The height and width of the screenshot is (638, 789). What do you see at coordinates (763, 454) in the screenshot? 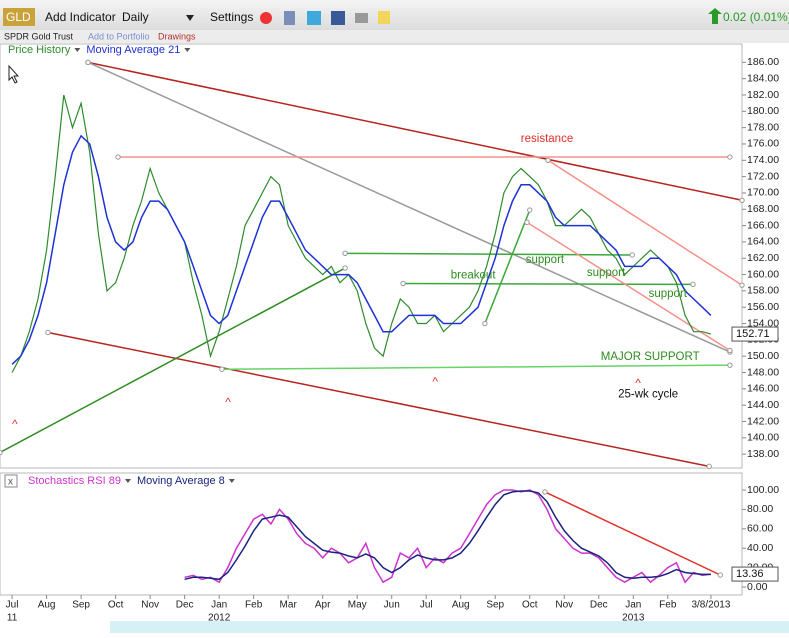
I see `y-tick-label: 138.00` at bounding box center [763, 454].